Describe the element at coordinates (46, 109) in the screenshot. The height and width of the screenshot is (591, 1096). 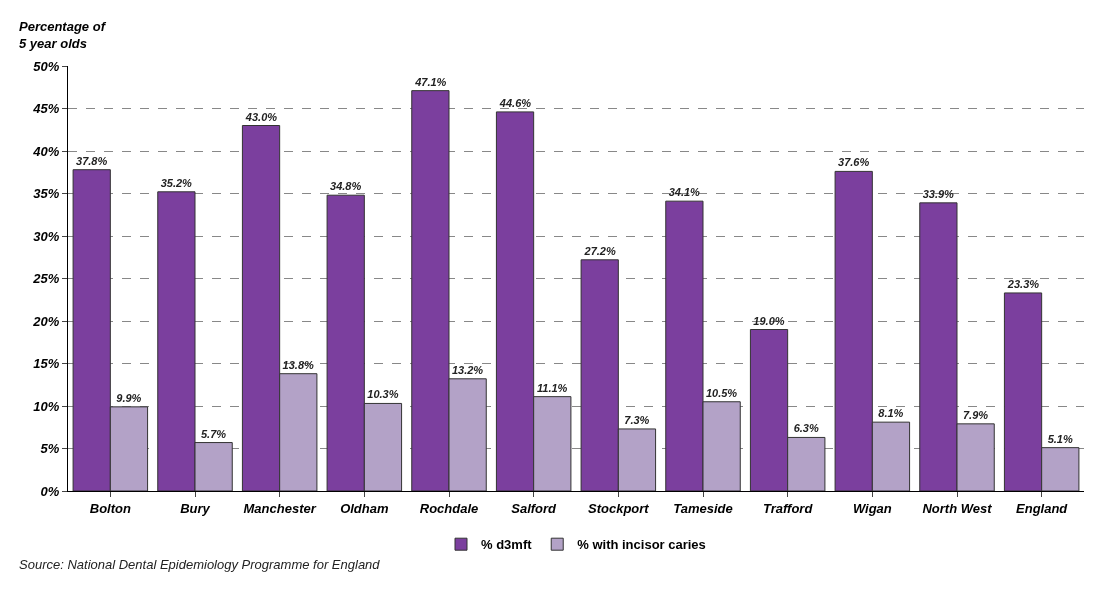
I see `y-tick-label: 45%` at that location.